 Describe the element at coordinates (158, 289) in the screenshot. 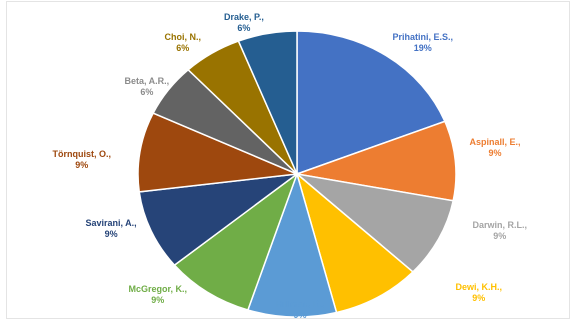

I see `slice-name: McGregor, K.,` at that location.